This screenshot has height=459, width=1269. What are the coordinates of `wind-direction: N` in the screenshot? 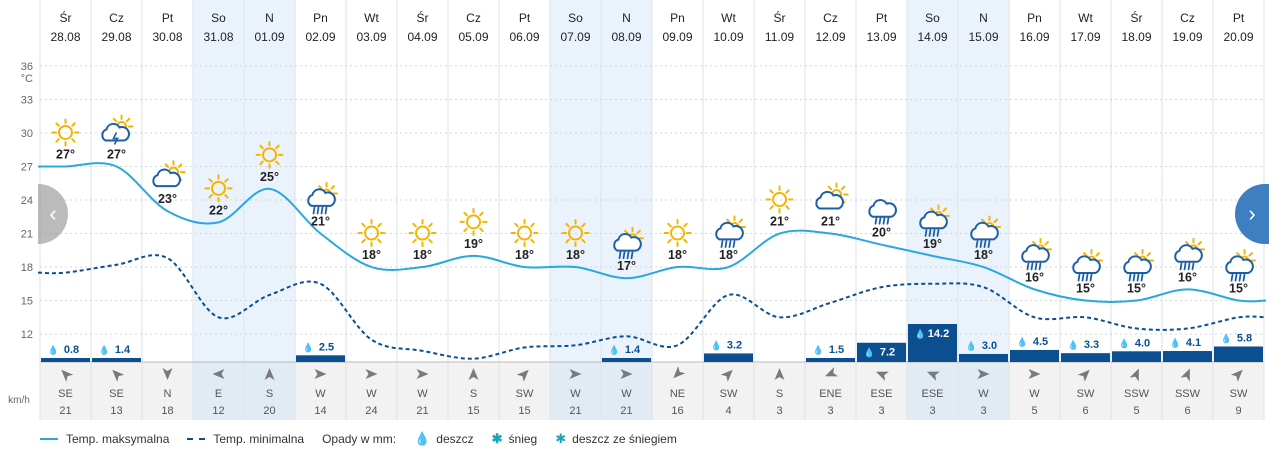 It's located at (168, 394).